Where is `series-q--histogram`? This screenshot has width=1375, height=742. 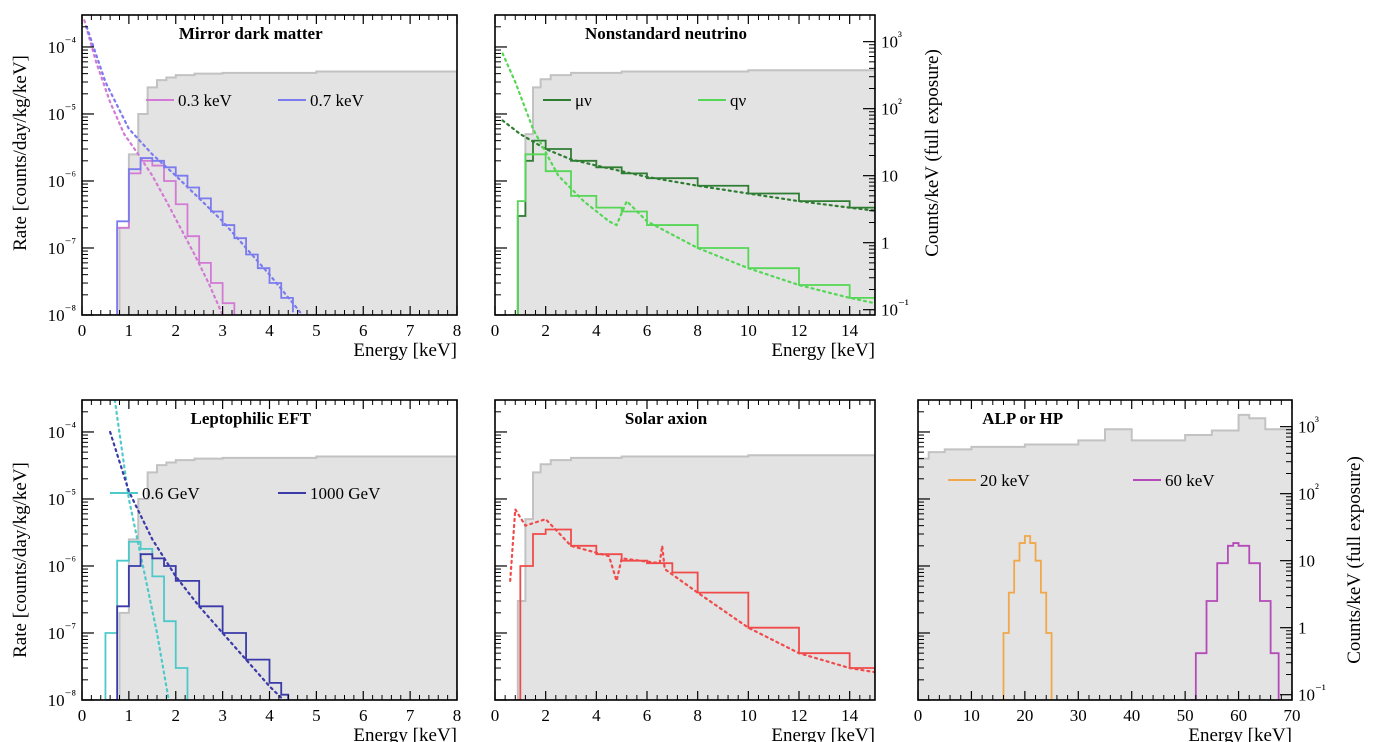 series-q--histogram is located at coordinates (692, 234).